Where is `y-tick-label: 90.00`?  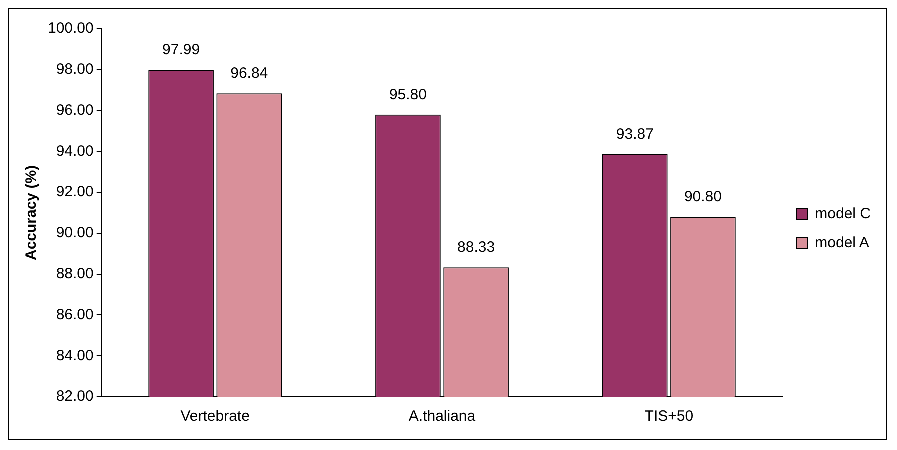 y-tick-label: 90.00 is located at coordinates (75, 233).